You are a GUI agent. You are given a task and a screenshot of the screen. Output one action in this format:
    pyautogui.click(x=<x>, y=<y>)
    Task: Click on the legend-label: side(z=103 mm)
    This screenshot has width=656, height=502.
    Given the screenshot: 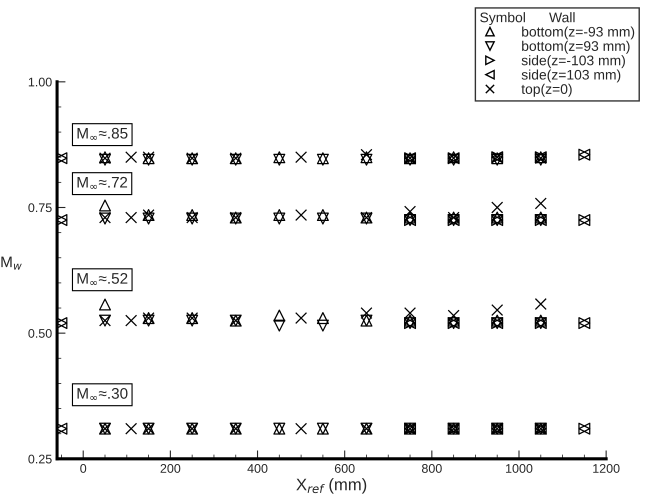 What is the action you would take?
    pyautogui.click(x=571, y=75)
    